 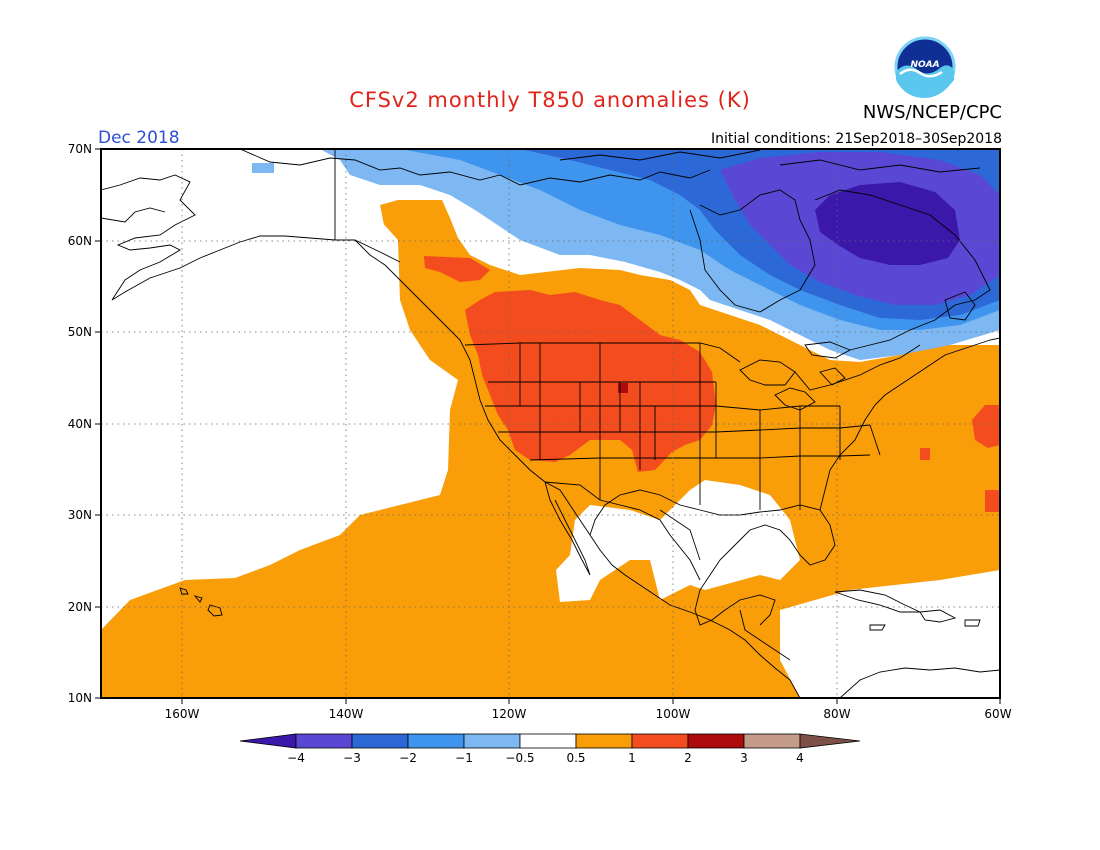 I want to click on logo-text: NOAA, so click(x=925, y=65).